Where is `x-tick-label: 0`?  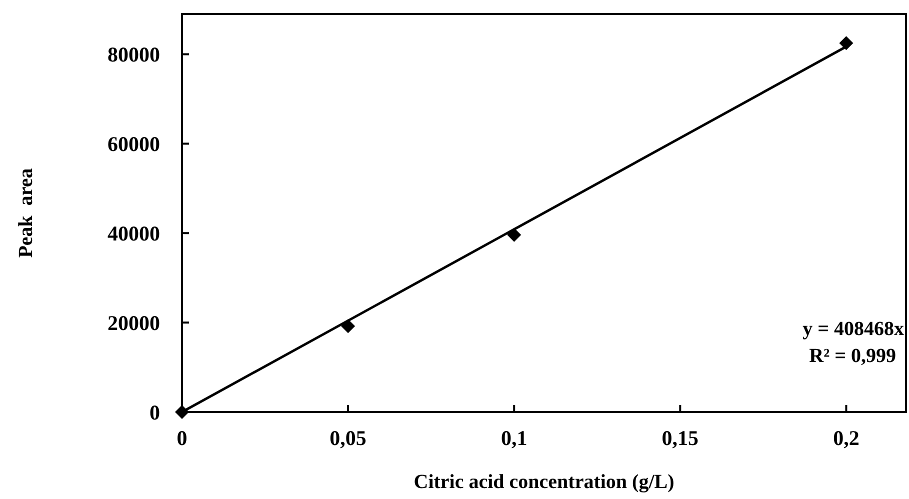 x-tick-label: 0 is located at coordinates (182, 438).